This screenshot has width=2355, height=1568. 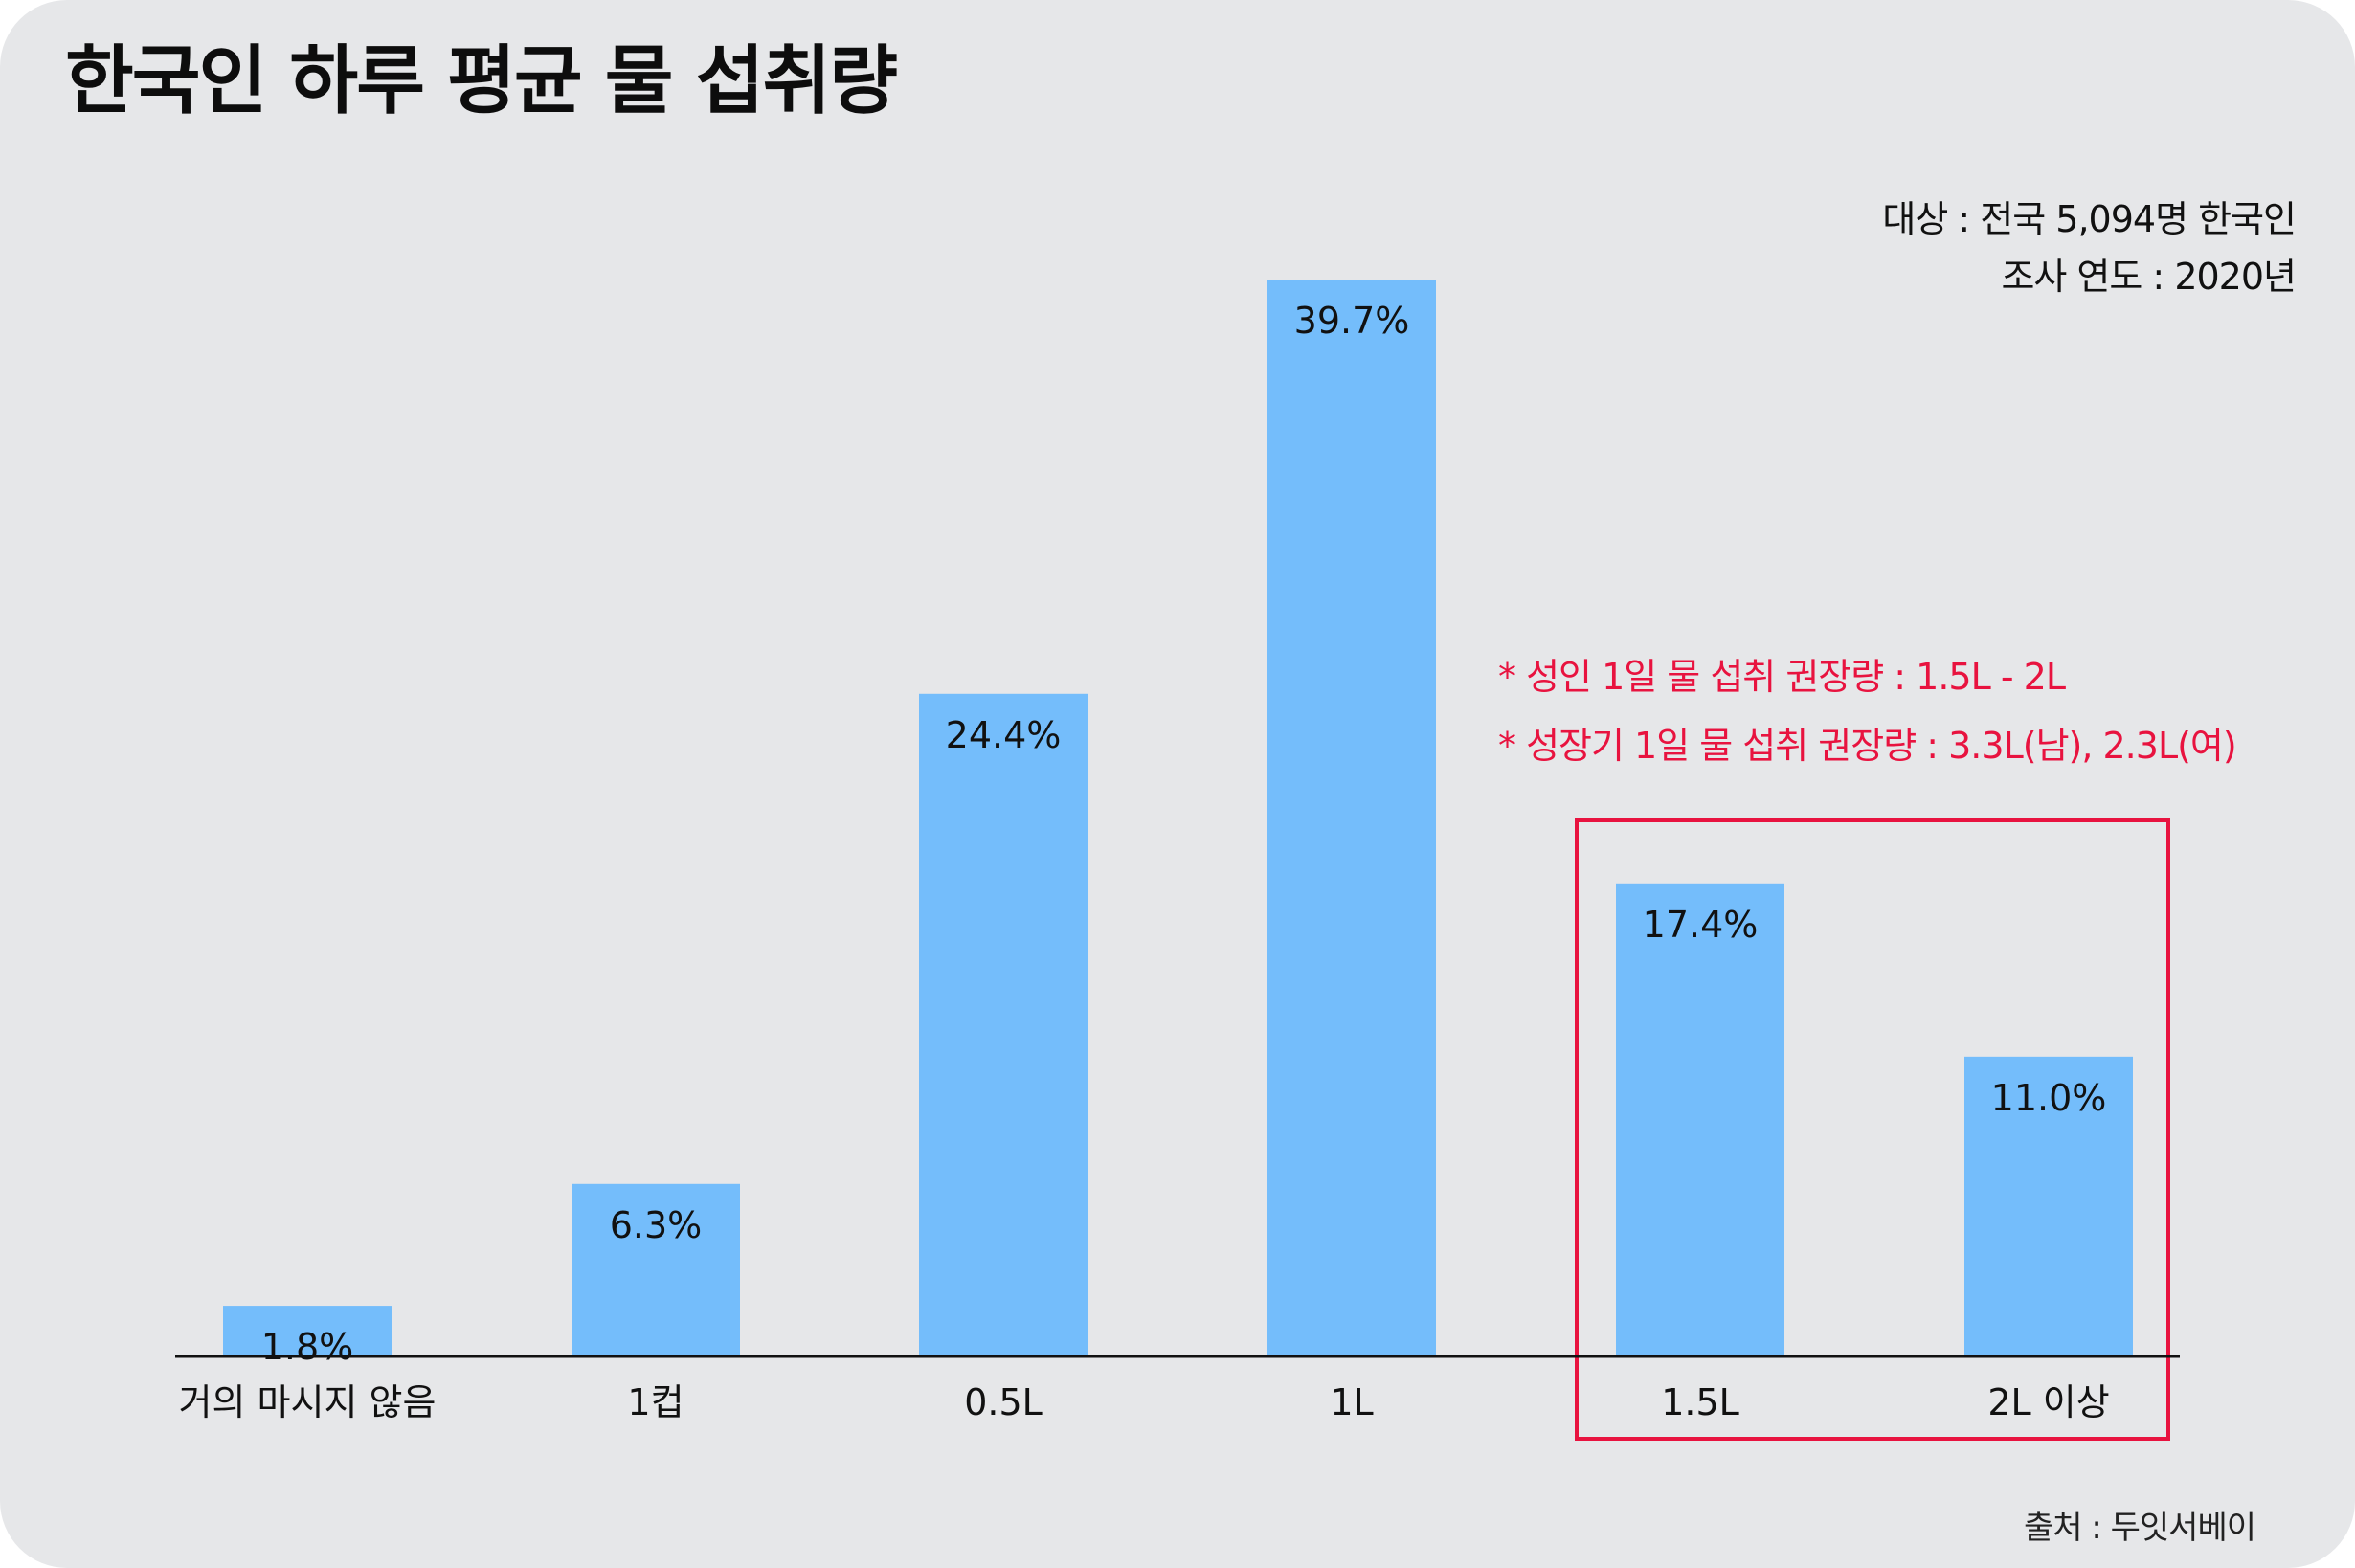 I want to click on adult-recommendation-note: * 성인 1일 물 섭취 권장량 : 1.5L - 2L, so click(x=1782, y=677).